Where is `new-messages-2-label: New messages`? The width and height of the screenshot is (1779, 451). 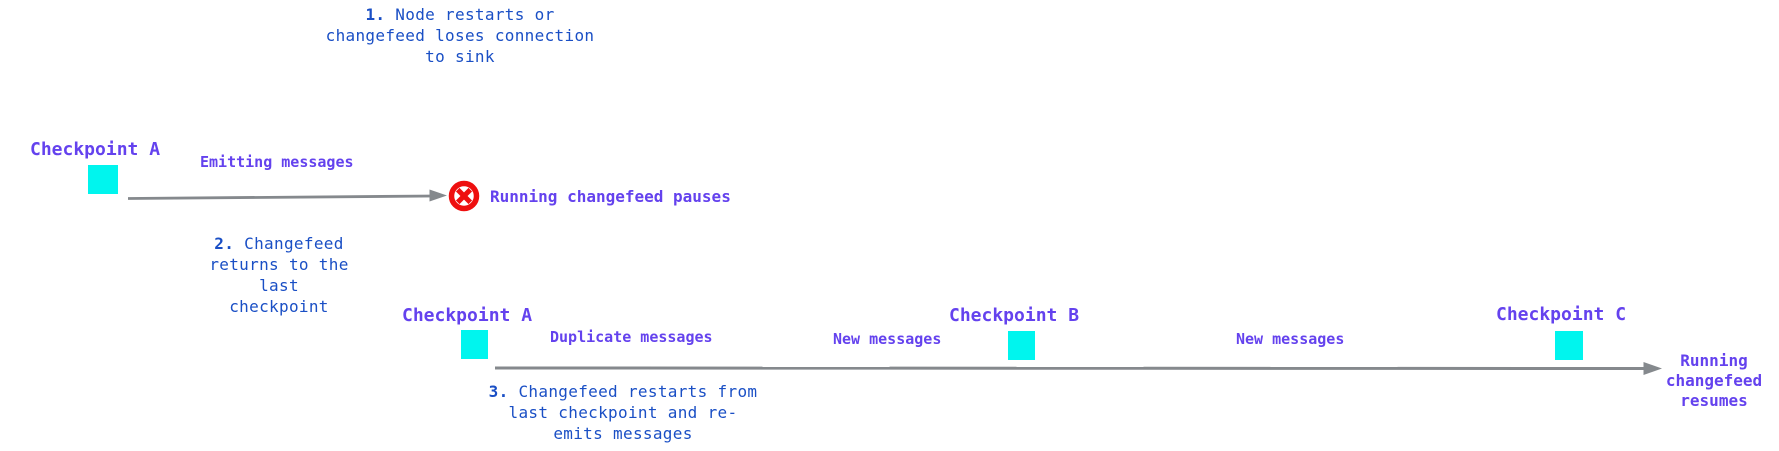
new-messages-2-label: New messages is located at coordinates (1290, 339).